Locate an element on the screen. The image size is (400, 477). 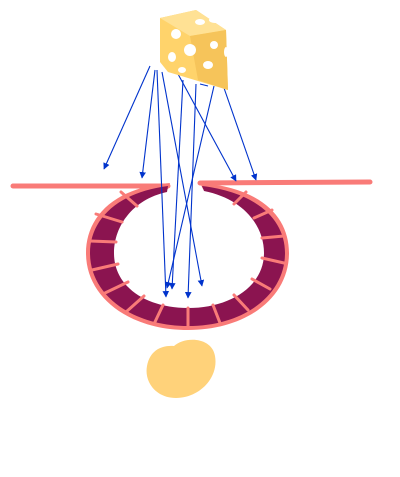
cell-membrane is located at coordinates (191, 184).